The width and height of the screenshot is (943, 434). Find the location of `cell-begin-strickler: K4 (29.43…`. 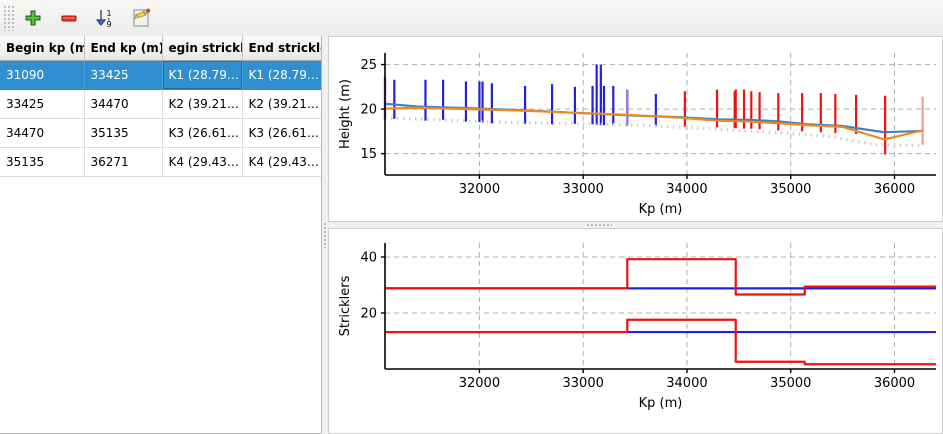

cell-begin-strickler: K4 (29.43… is located at coordinates (202, 162).